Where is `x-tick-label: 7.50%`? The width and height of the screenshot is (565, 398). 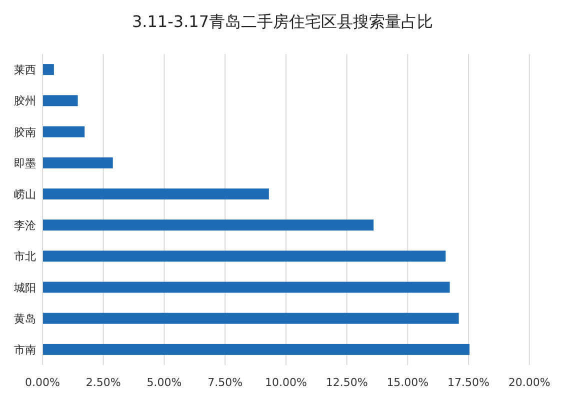
x-tick-label: 7.50% is located at coordinates (225, 382).